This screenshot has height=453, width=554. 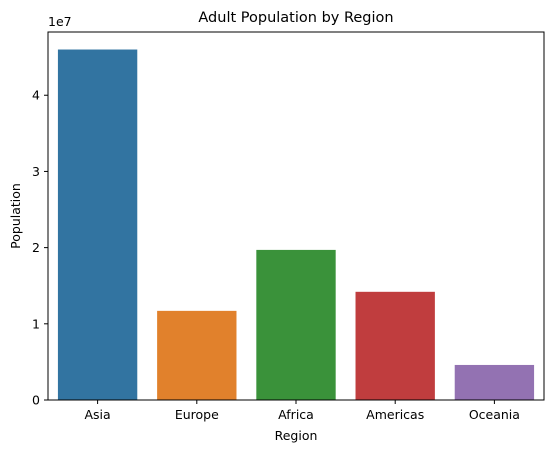 I want to click on bar-europe, so click(x=197, y=355).